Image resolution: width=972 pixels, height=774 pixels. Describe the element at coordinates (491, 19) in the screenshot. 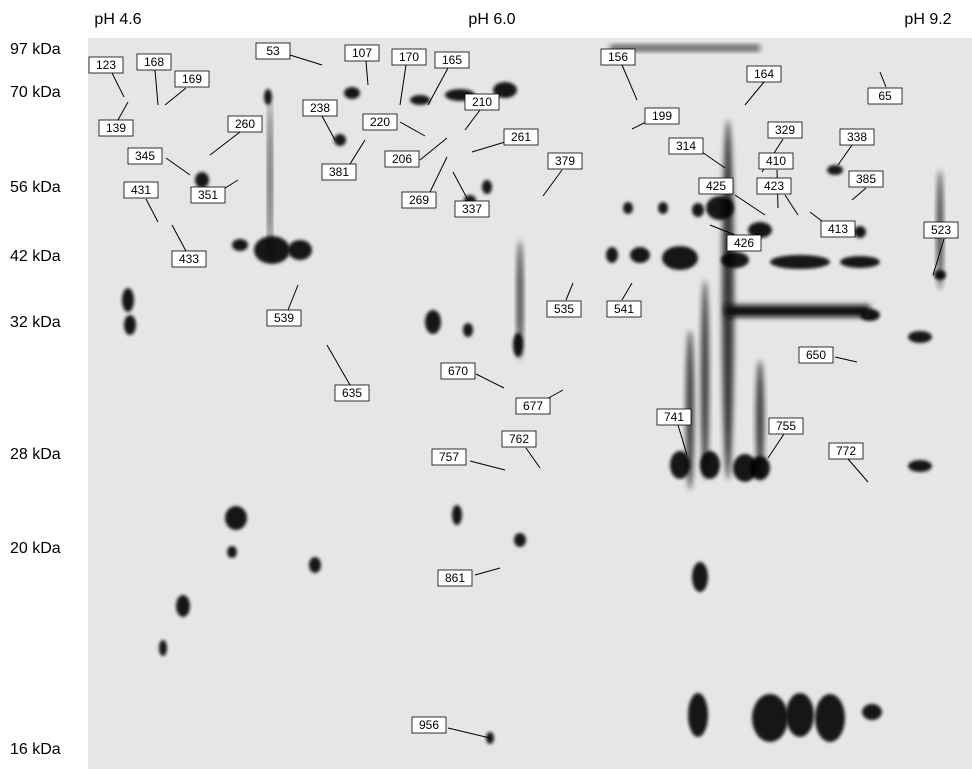

I see `ph-label: pH 6.0` at that location.